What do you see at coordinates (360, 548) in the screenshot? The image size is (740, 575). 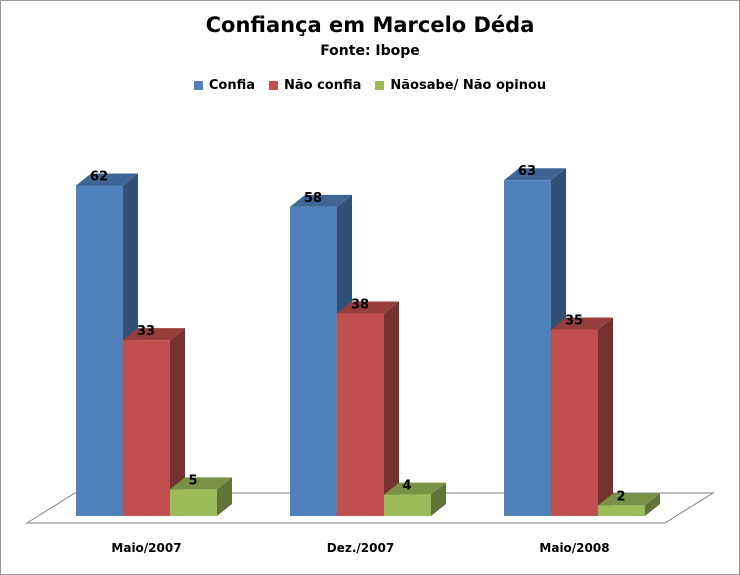 I see `category-label-2: Dez./2007` at bounding box center [360, 548].